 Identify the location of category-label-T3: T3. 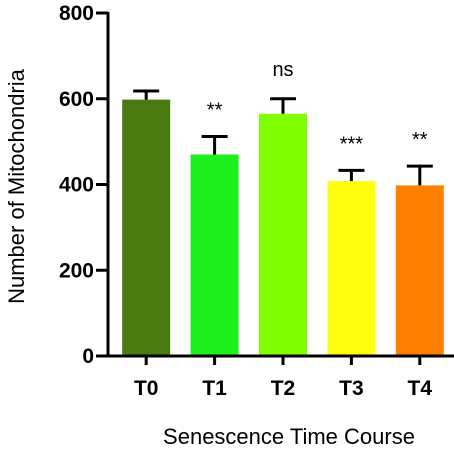
(351, 388).